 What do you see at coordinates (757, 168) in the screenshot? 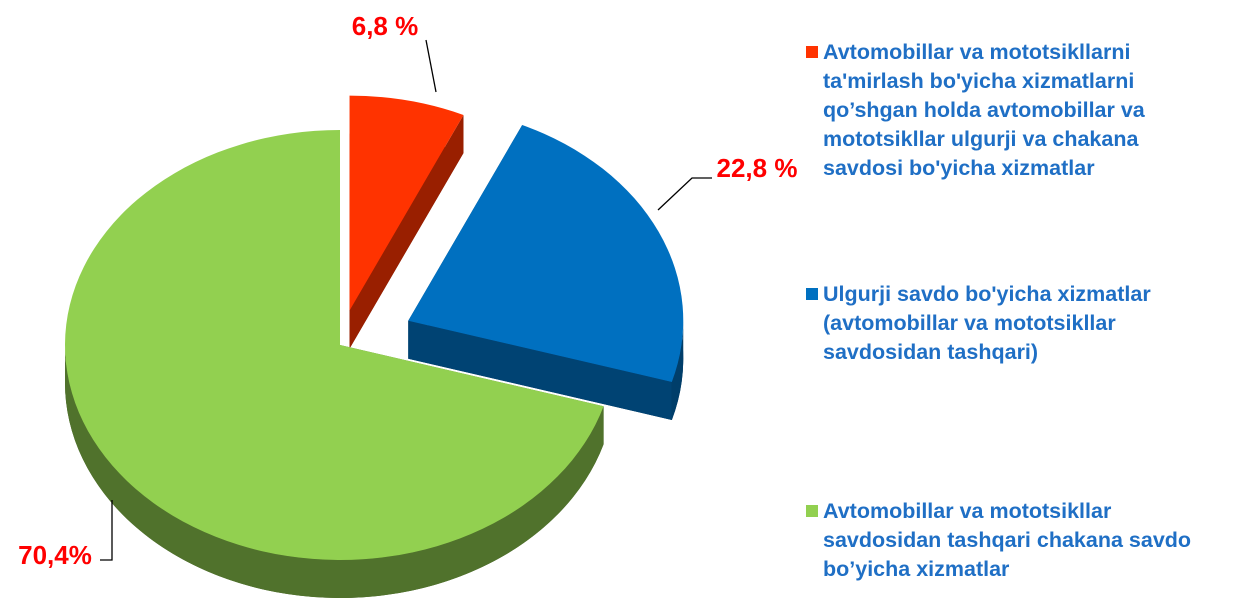
I see `data-label: 22,8 %` at bounding box center [757, 168].